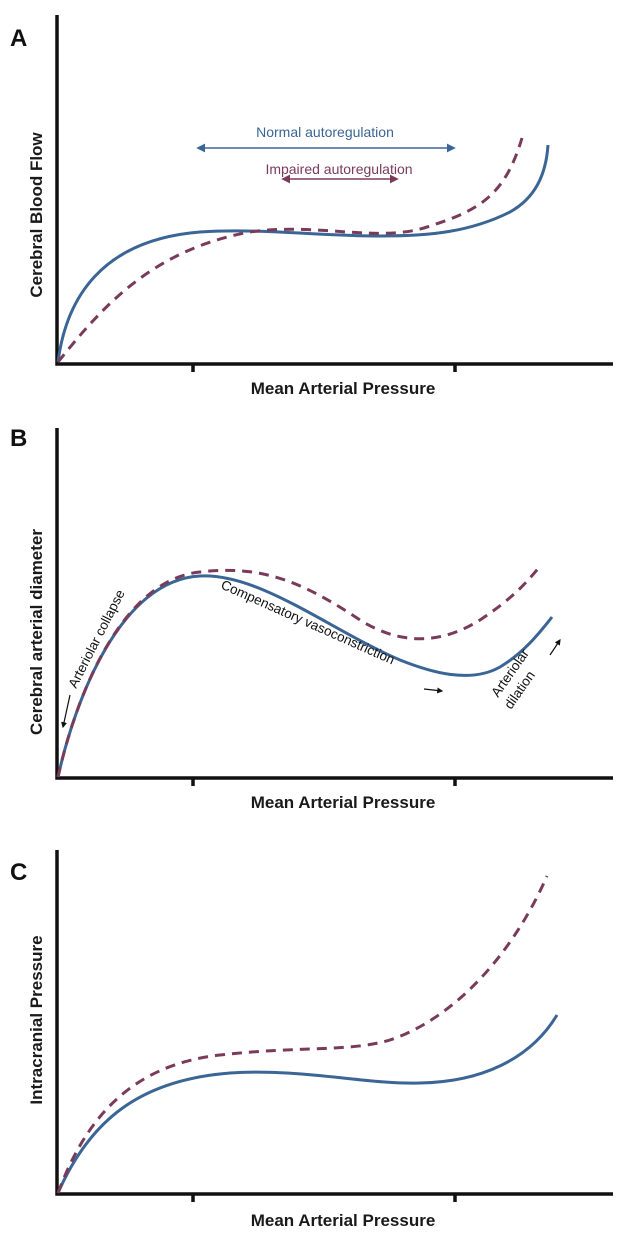 This screenshot has height=1240, width=636. What do you see at coordinates (36, 215) in the screenshot?
I see `y-axis-label: Cerebral Blood Flow` at bounding box center [36, 215].